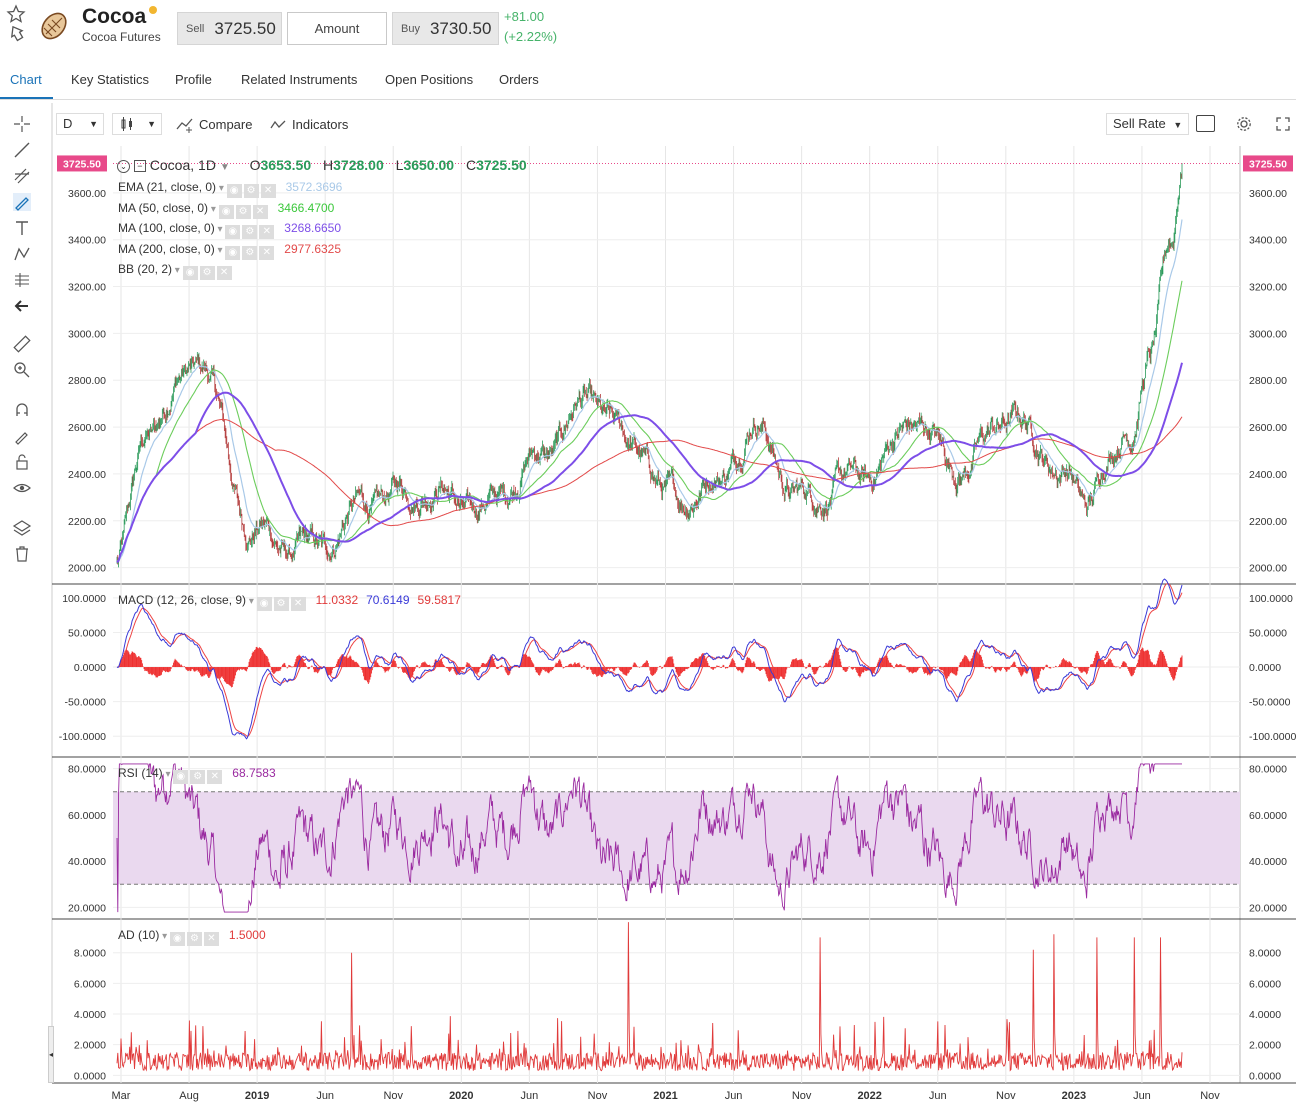 The height and width of the screenshot is (1105, 1296). What do you see at coordinates (1270, 703) in the screenshot?
I see `y-tick-label-right: -50.0000` at bounding box center [1270, 703].